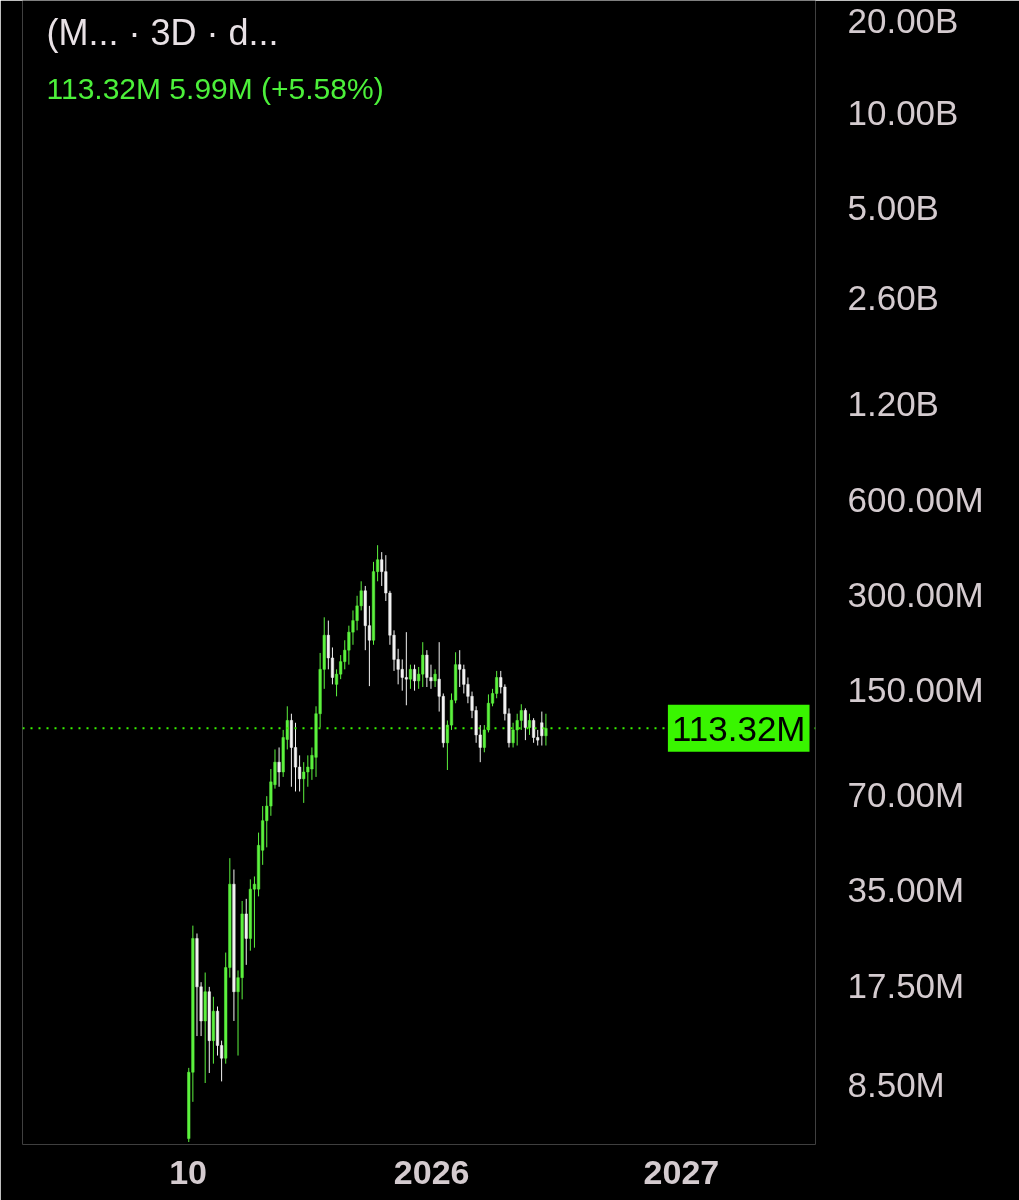 This screenshot has width=1019, height=1200. I want to click on y-tick-label: 1.20B, so click(893, 404).